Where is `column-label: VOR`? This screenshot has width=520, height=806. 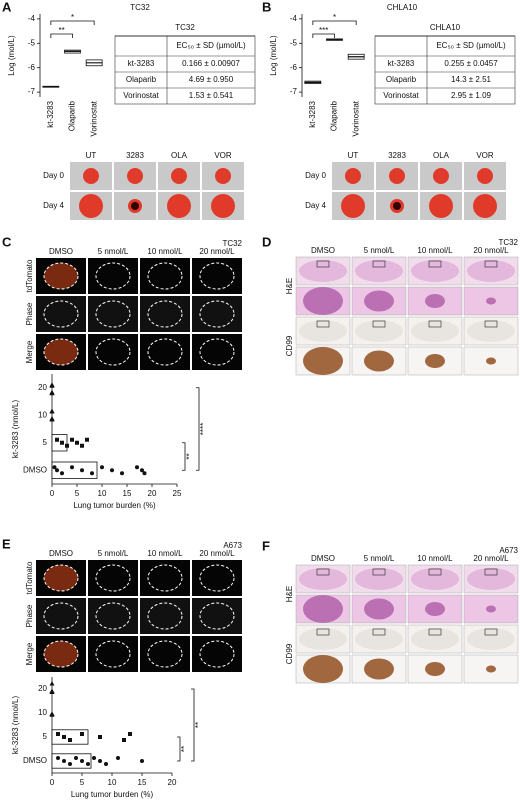 column-label: VOR is located at coordinates (485, 155).